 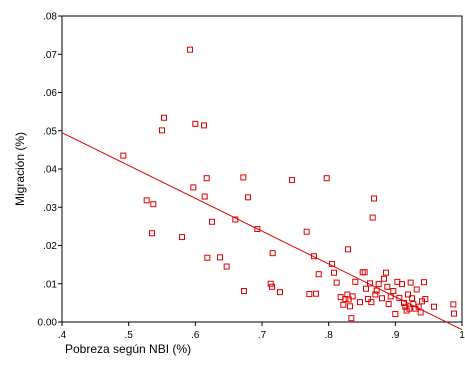 I want to click on x-tick-label: .5, so click(x=128, y=335).